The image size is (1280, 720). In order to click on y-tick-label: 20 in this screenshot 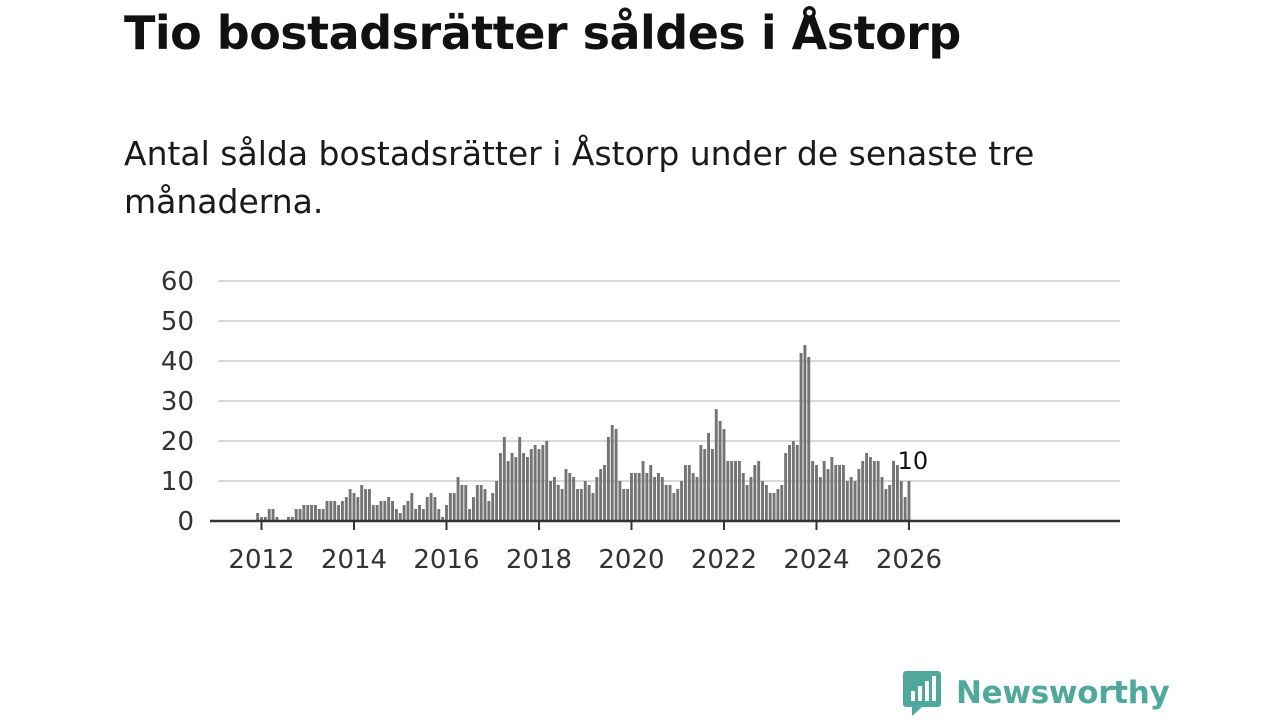, I will do `click(177, 442)`.